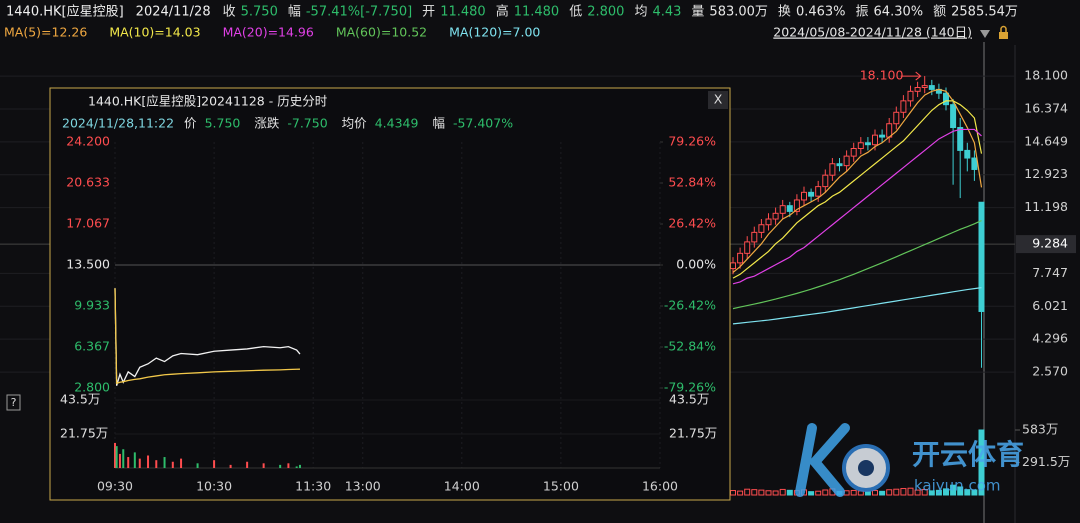  I want to click on volume-tick-label: 291.5万, so click(1046, 461).